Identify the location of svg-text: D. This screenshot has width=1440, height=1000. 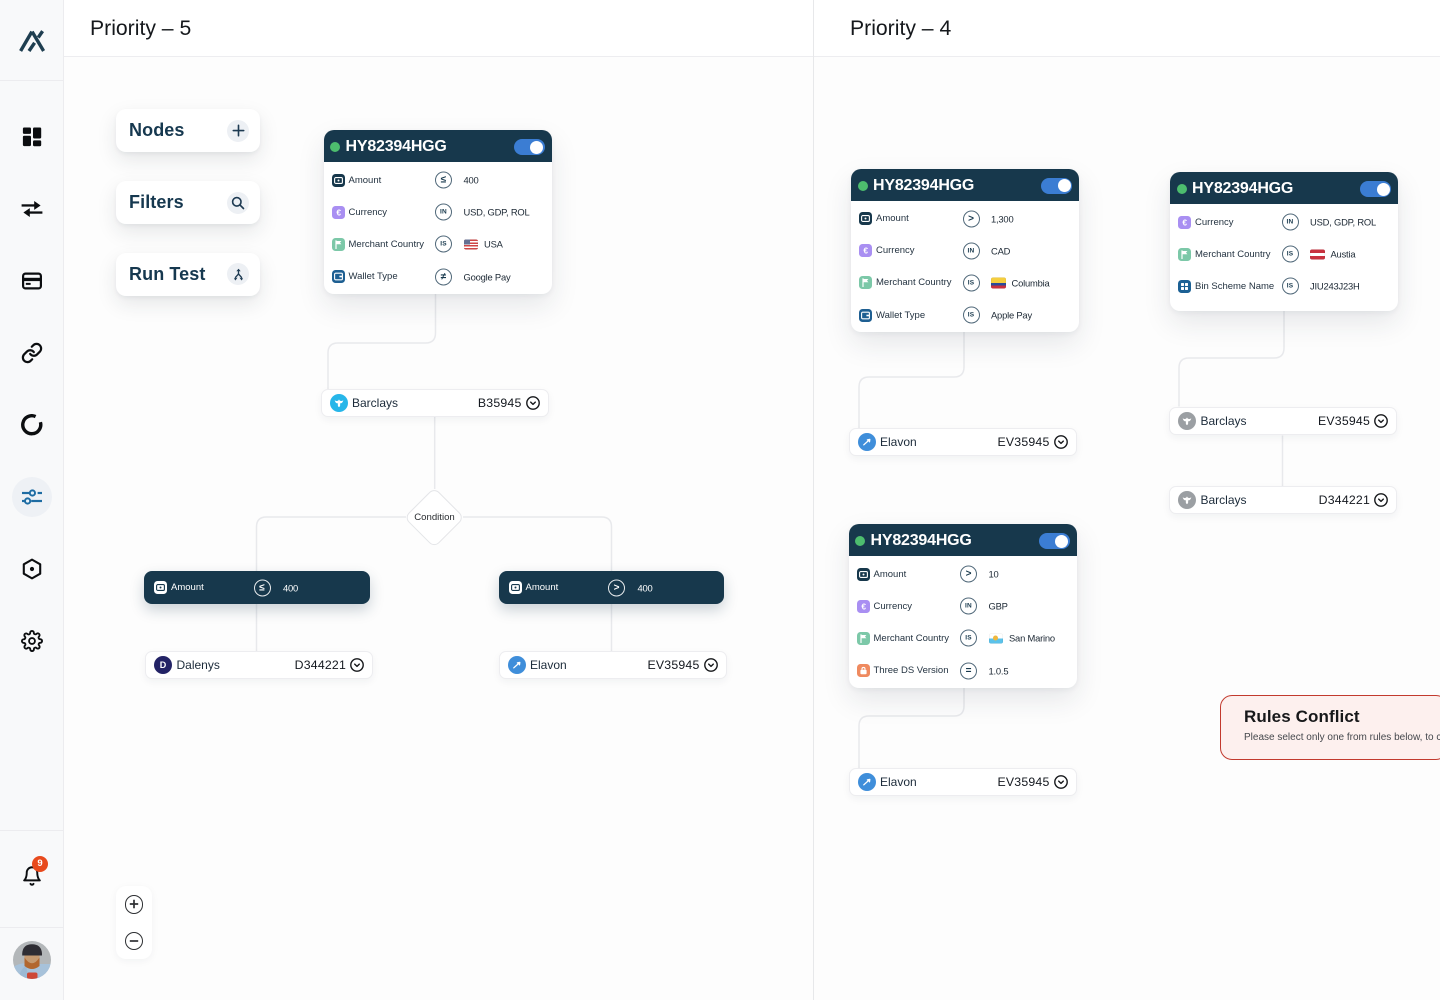
(163, 665).